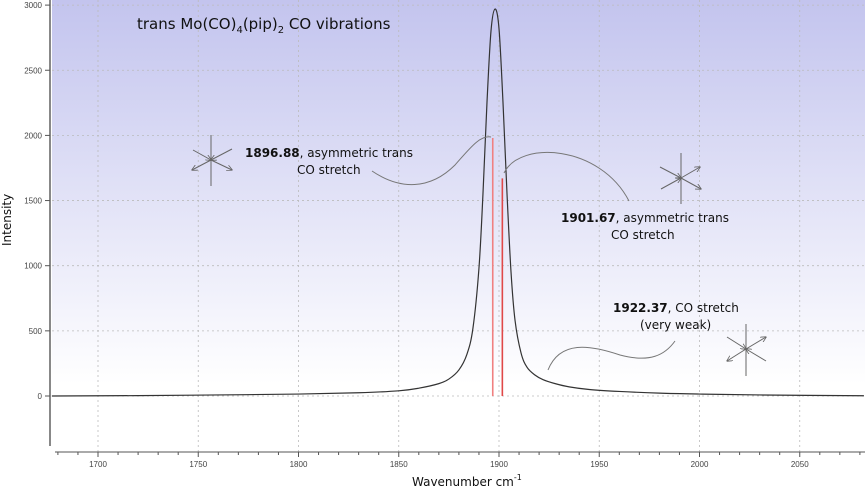 This screenshot has height=488, width=865. I want to click on svg-text: 1922.37, CO stretch, so click(676, 308).